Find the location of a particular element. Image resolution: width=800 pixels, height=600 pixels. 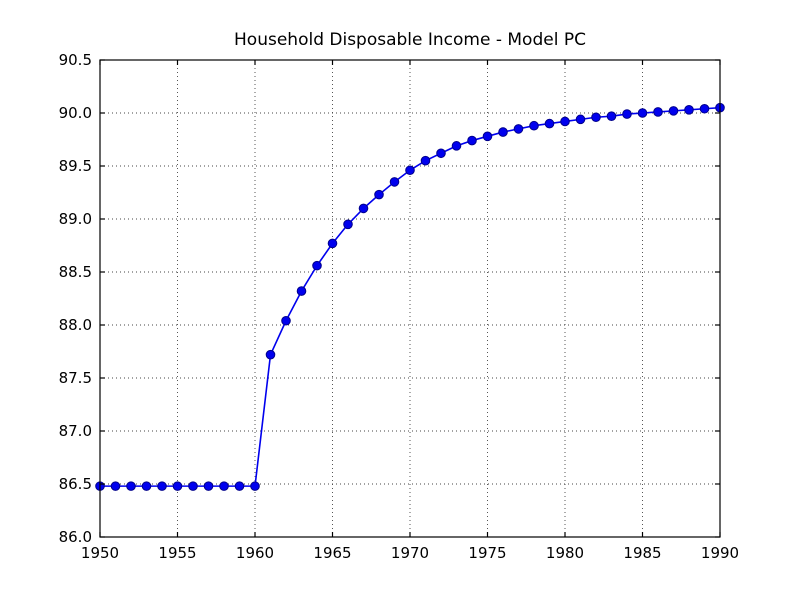

x-tick-label: 1980 is located at coordinates (565, 553).